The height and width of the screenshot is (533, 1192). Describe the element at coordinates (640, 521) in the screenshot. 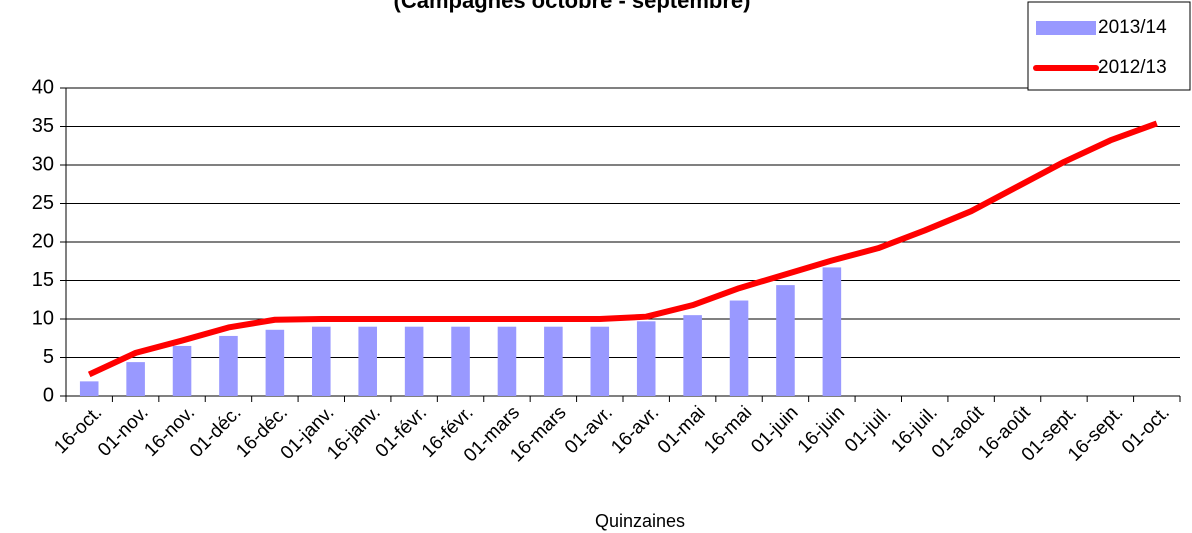

I see `x-axis-label: Quinzaines` at that location.